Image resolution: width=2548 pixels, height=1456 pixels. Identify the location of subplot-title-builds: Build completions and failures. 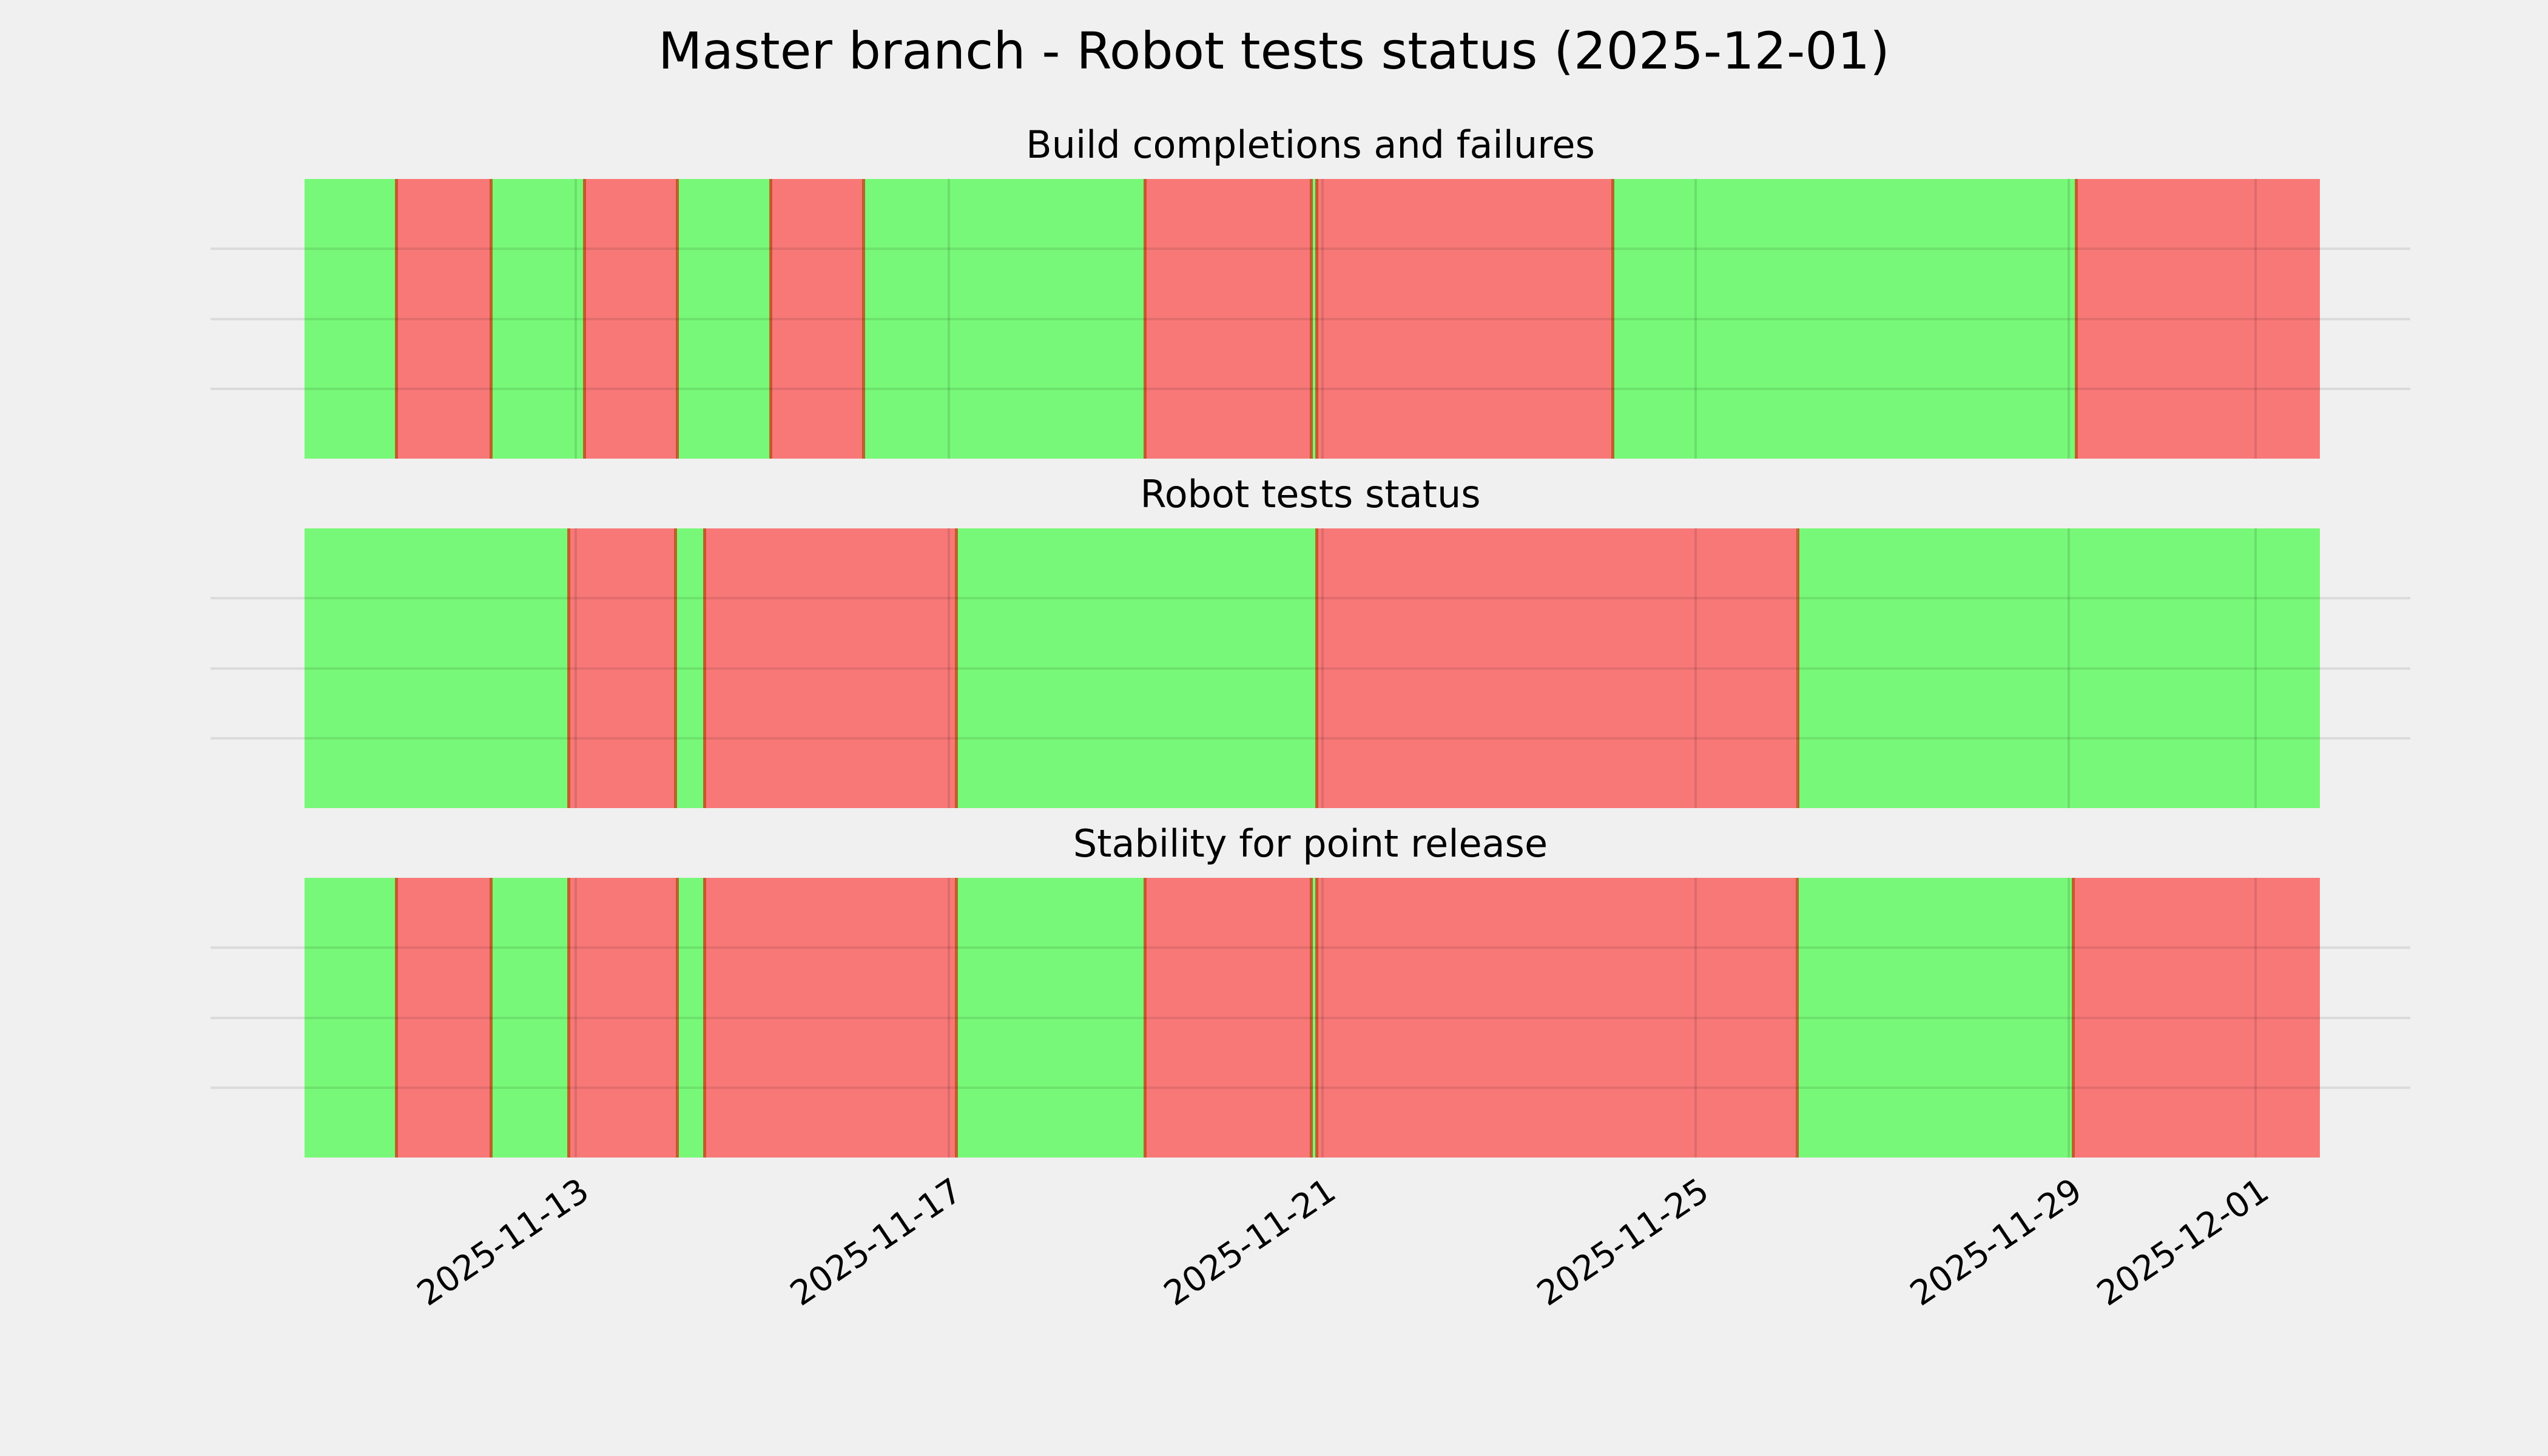
(1310, 145).